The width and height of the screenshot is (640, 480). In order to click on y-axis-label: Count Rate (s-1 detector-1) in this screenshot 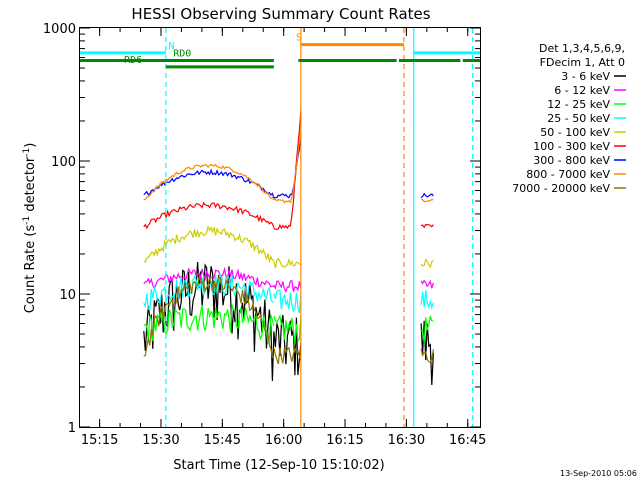, I will do `click(30, 228)`.